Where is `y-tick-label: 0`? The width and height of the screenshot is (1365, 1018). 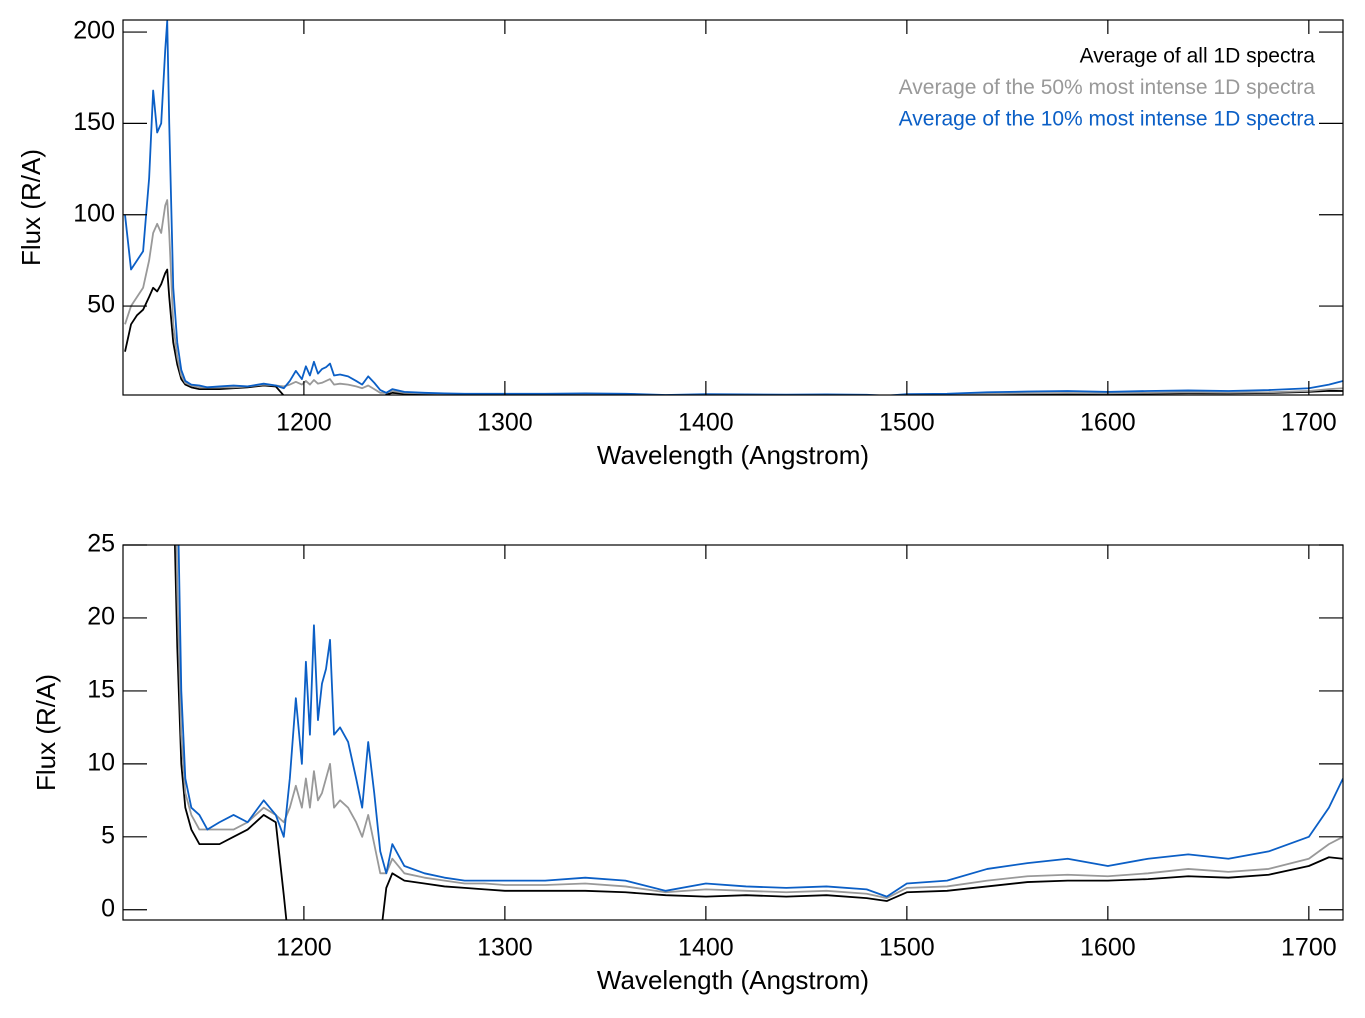
y-tick-label: 0 is located at coordinates (108, 908).